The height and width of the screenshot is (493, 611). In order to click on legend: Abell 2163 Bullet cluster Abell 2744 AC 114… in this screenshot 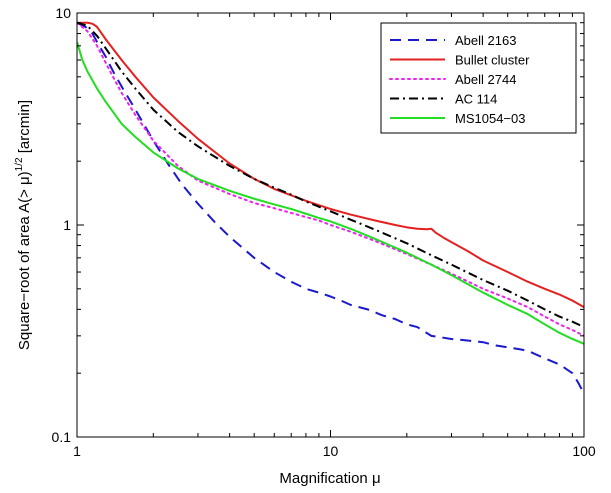, I will do `click(478, 78)`.